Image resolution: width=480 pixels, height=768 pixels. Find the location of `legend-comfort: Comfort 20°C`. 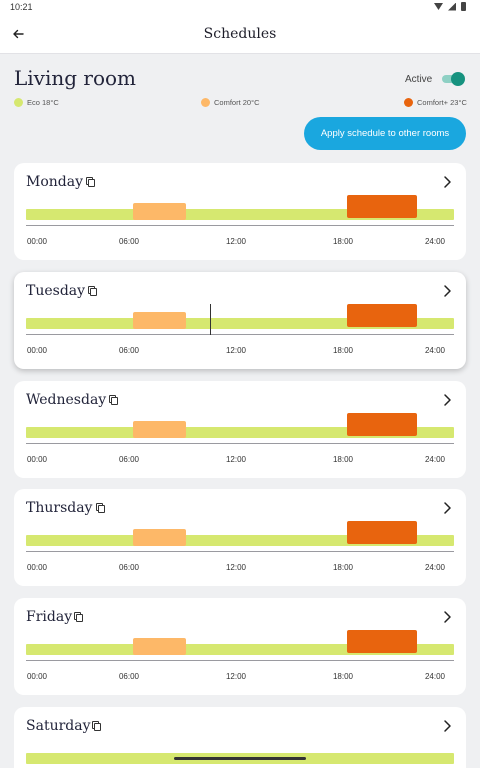

legend-comfort: Comfort 20°C is located at coordinates (230, 102).